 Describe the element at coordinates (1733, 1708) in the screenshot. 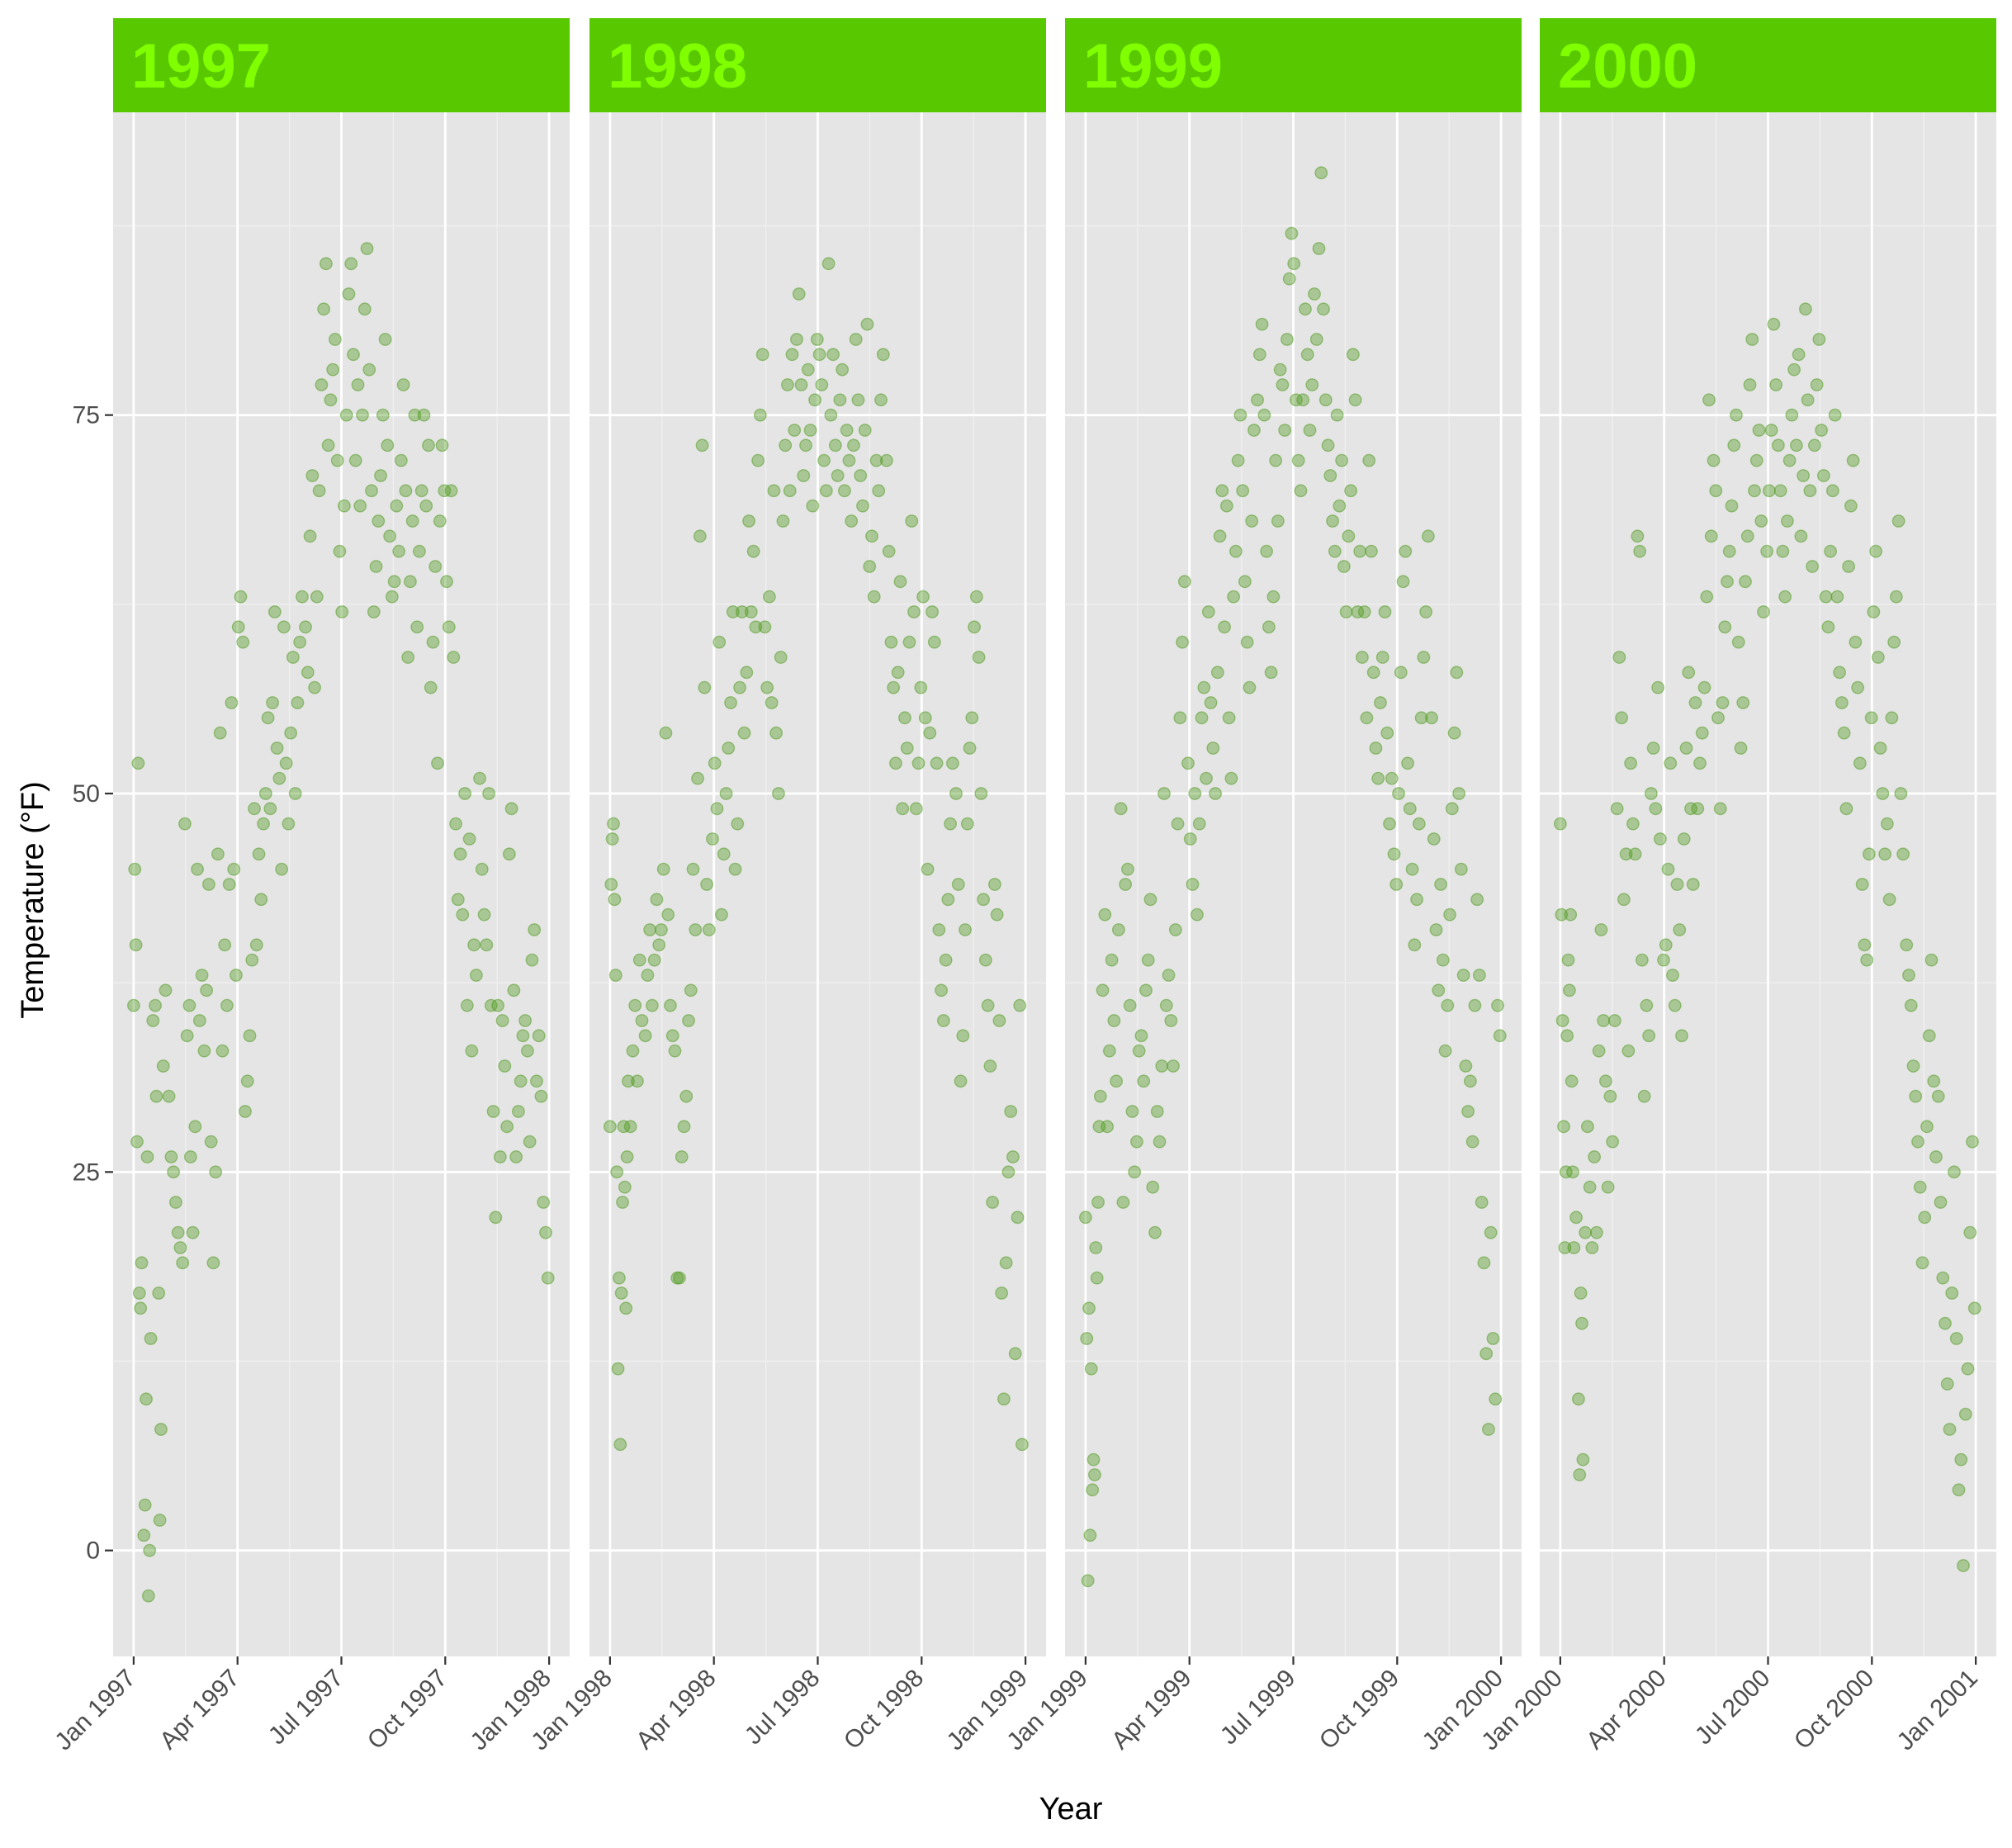

I see `x-tick-label: Jul 2000` at that location.